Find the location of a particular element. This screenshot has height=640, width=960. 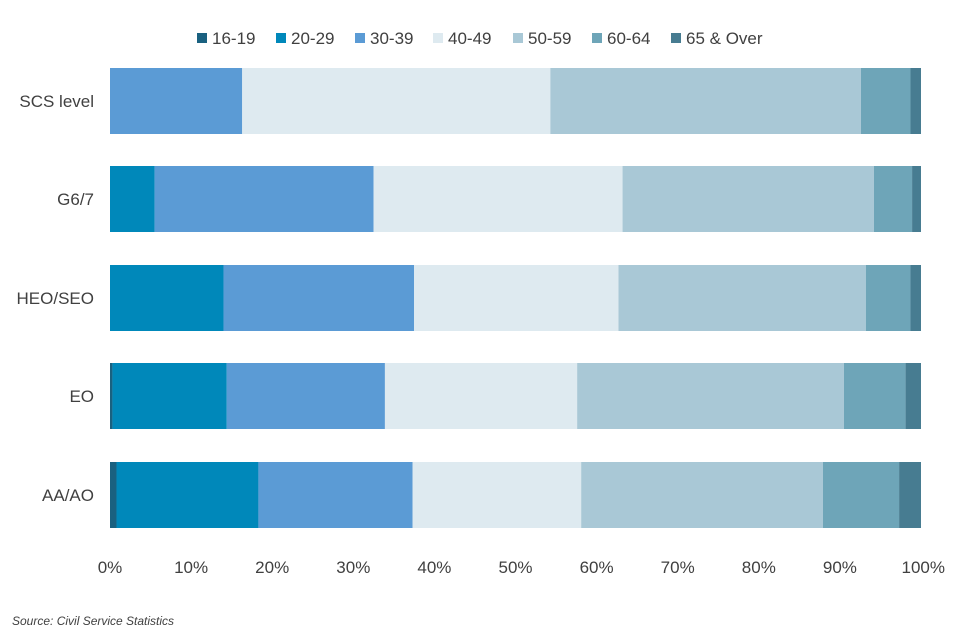

legend-label-5: 60-64 is located at coordinates (628, 38).